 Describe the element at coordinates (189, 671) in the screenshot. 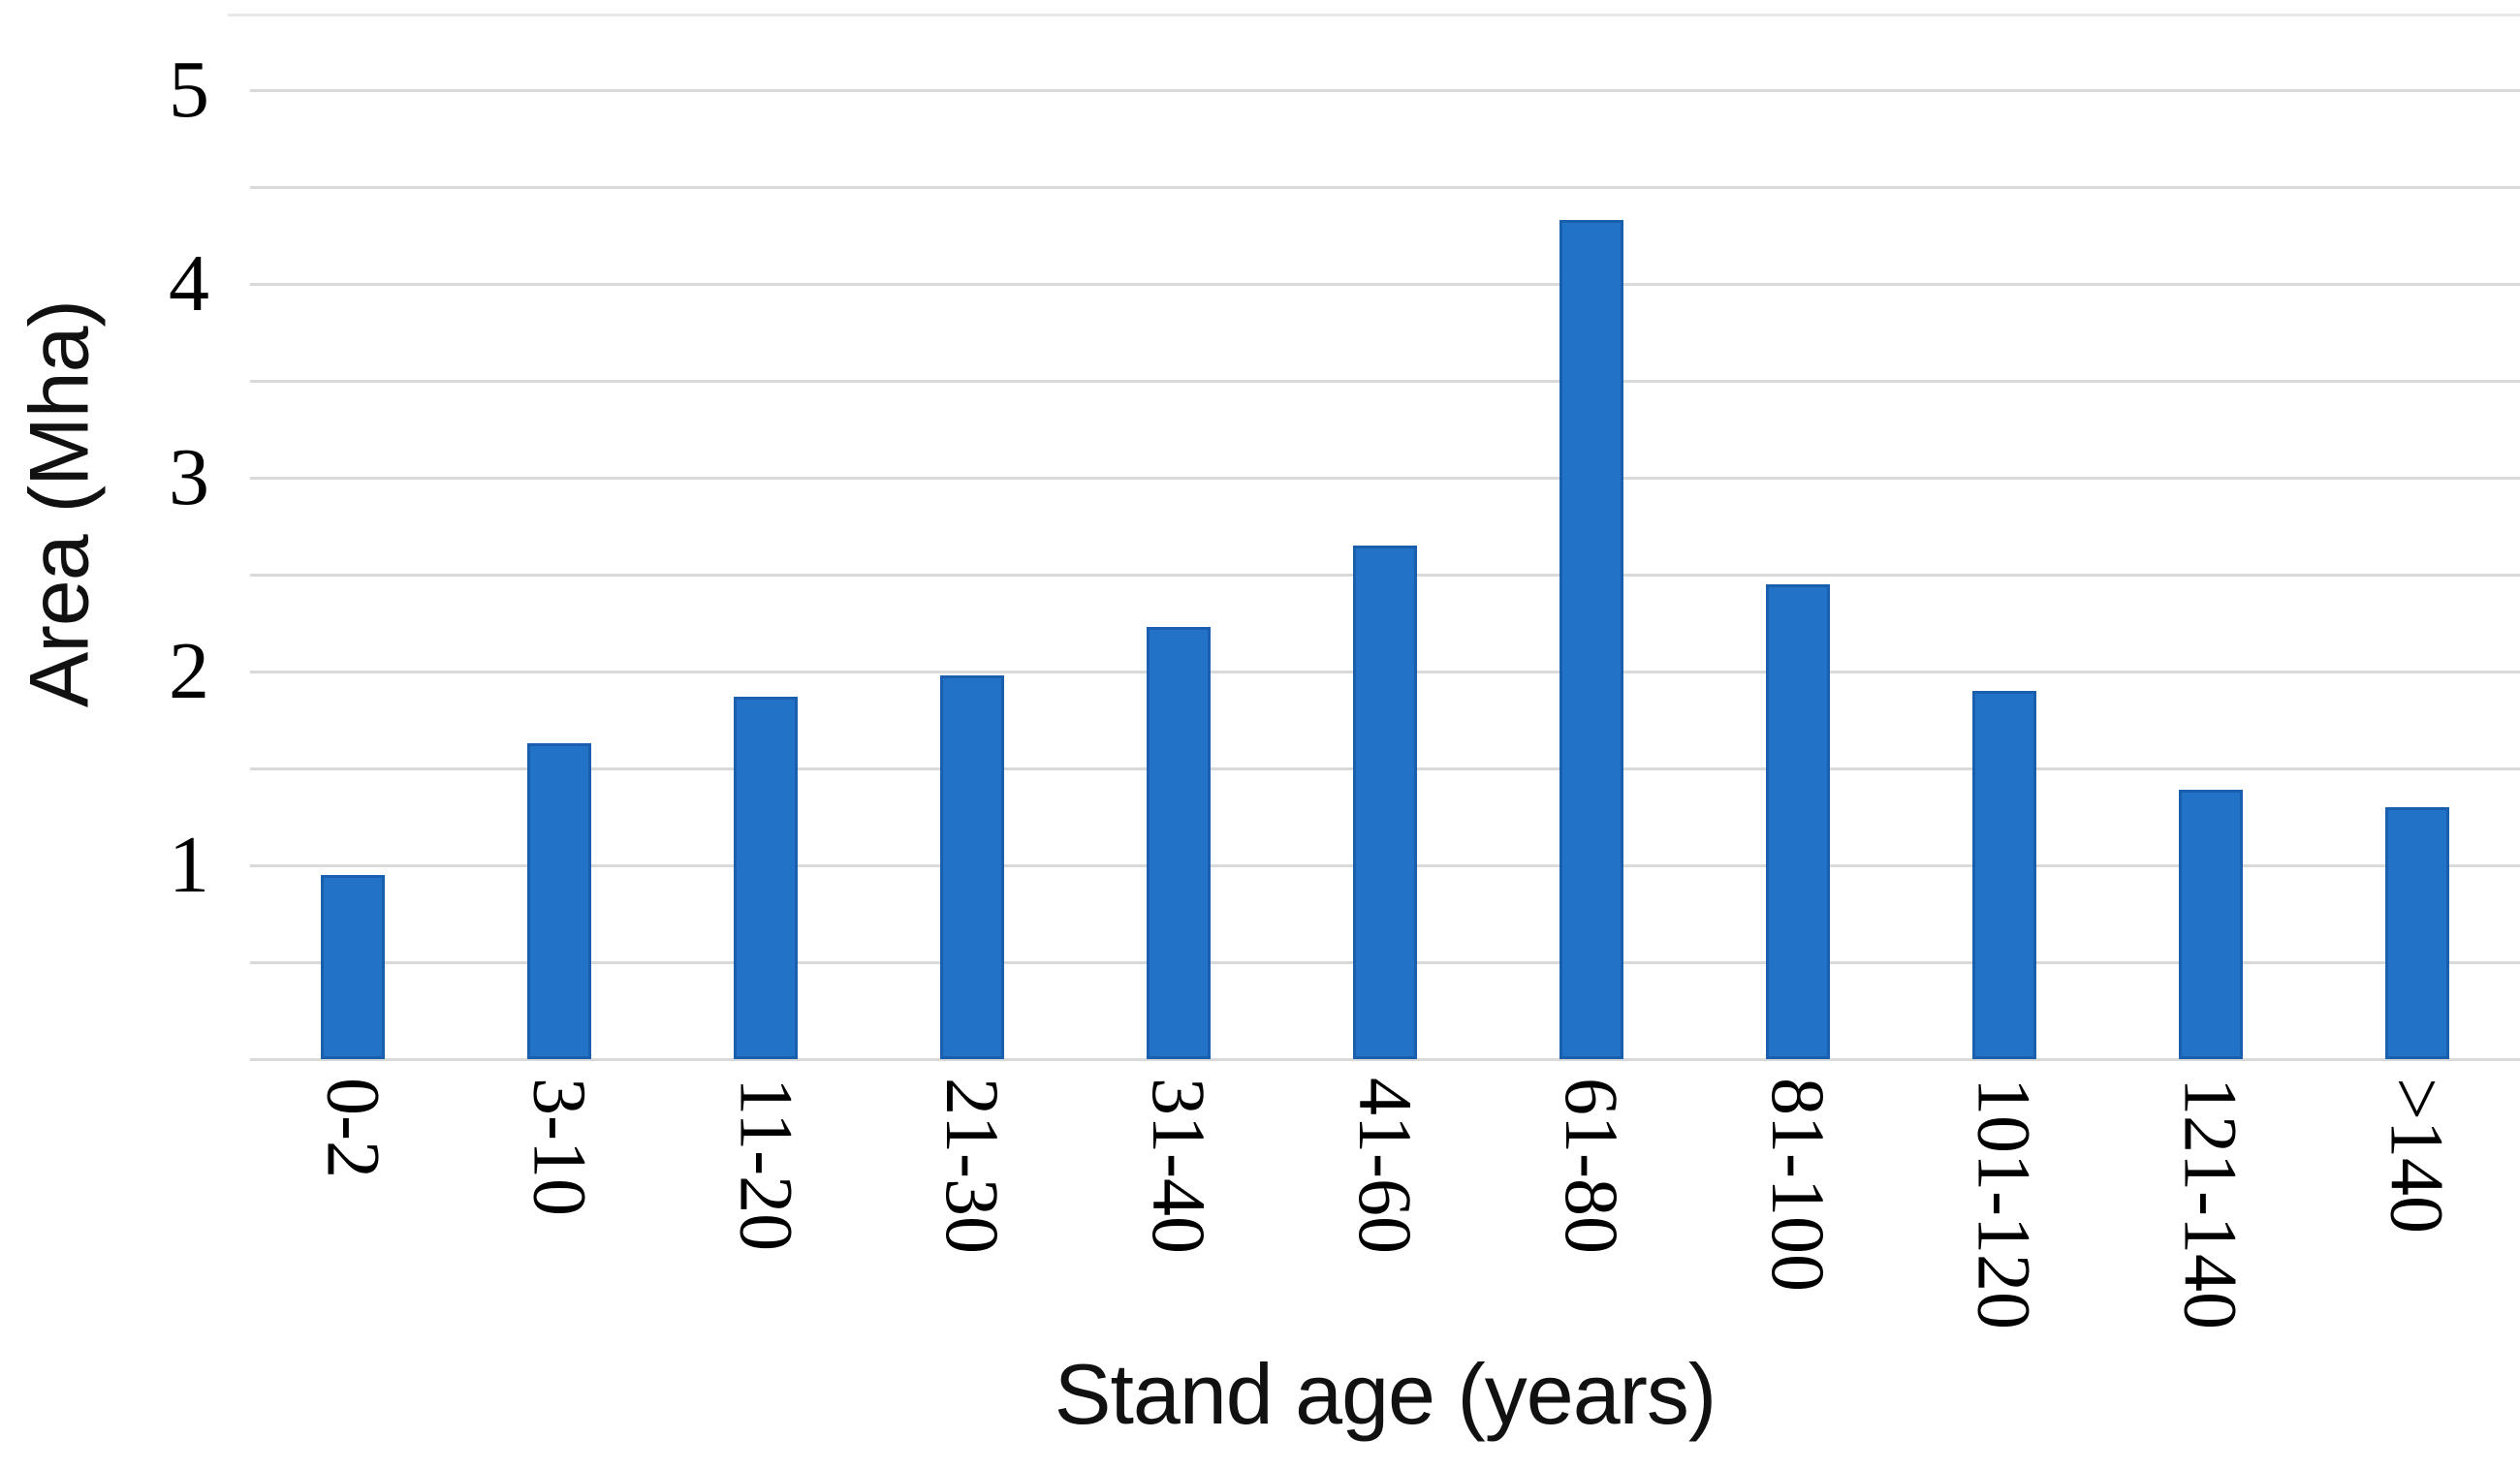

I see `y-tick-label: 2` at that location.